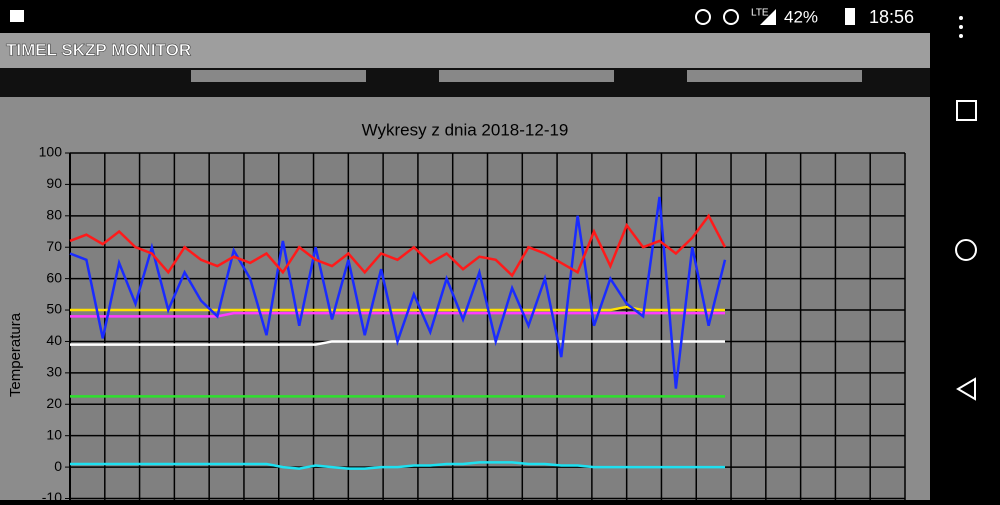 This screenshot has width=1000, height=505. I want to click on y-tick-label: 60, so click(54, 277).